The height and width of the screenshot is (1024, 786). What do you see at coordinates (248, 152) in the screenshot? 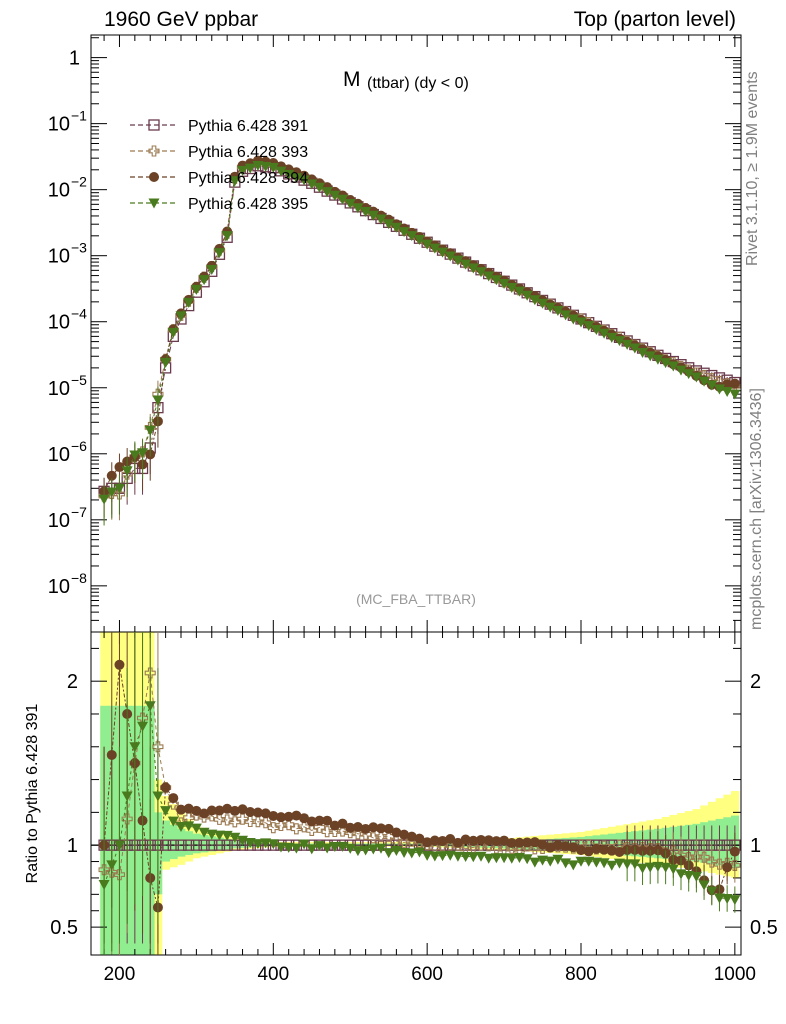
I see `legend-label: Pythia 6.428 393` at bounding box center [248, 152].